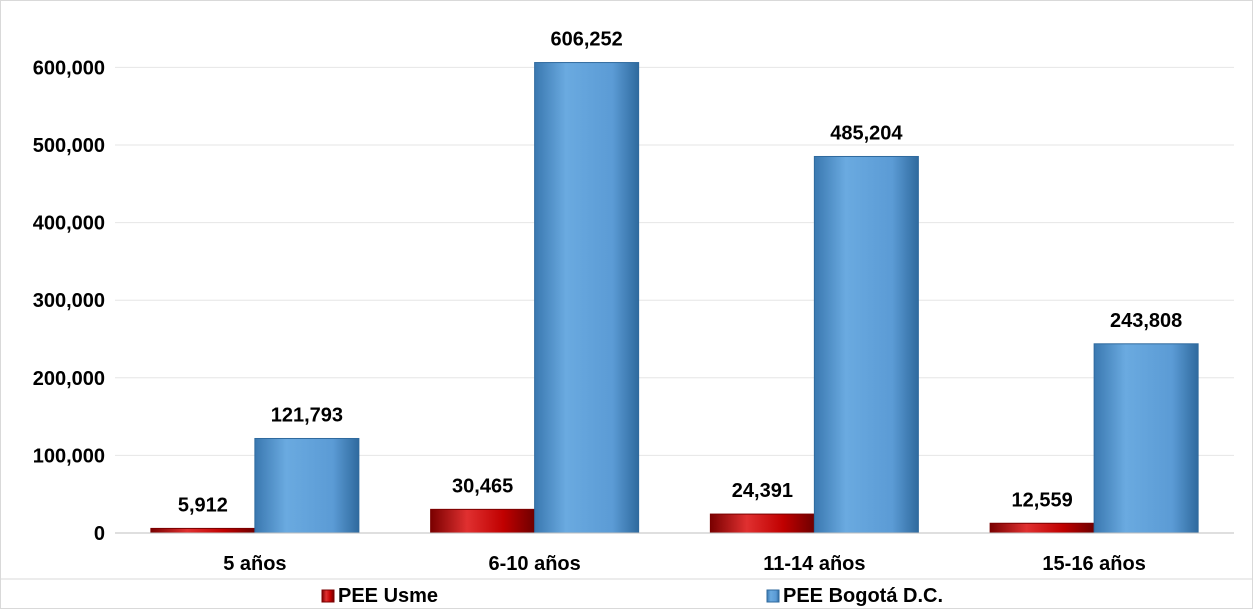  Describe the element at coordinates (99, 534) in the screenshot. I see `y-tick-label: 0` at that location.